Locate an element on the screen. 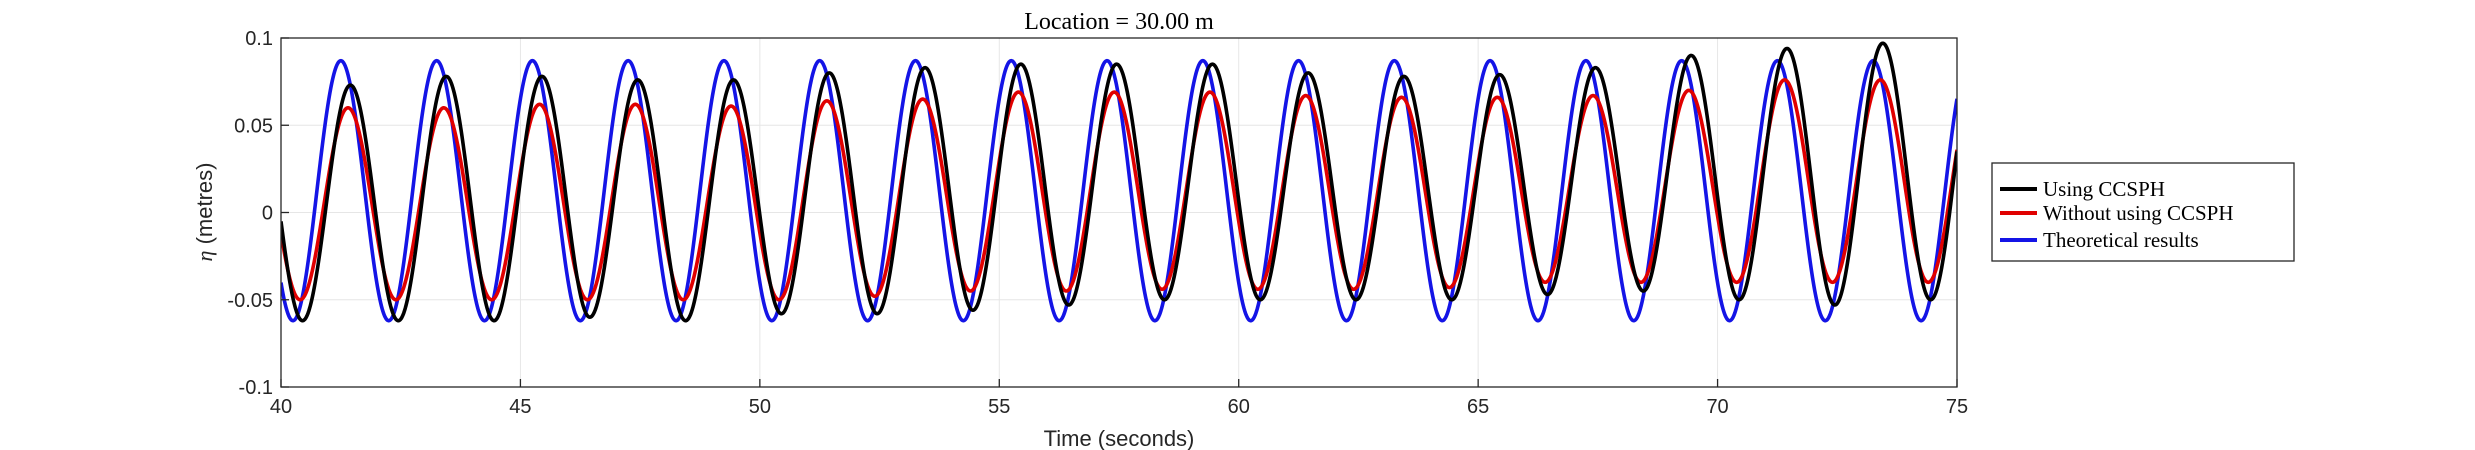  x-axis-title: Time (seconds) is located at coordinates (1119, 438).